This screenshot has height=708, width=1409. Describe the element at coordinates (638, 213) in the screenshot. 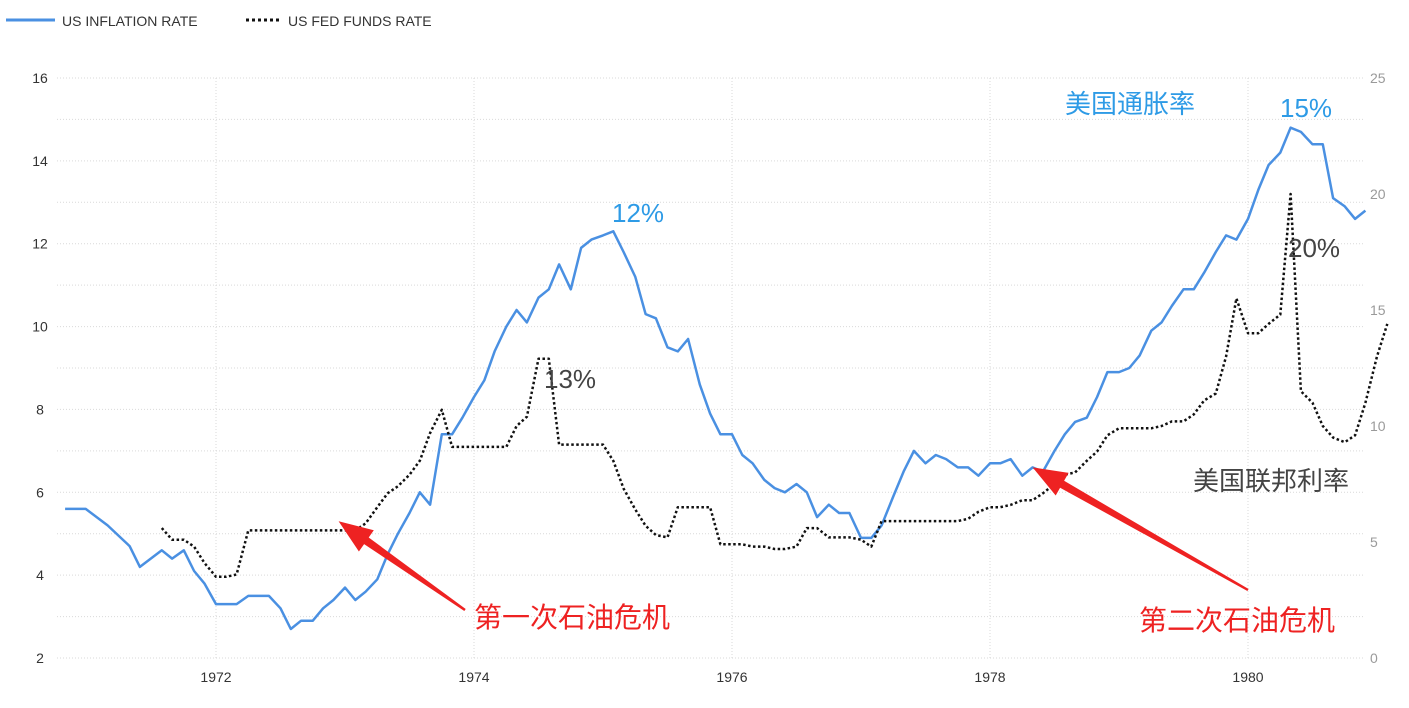

I see `annotation-12pct: 12%` at that location.